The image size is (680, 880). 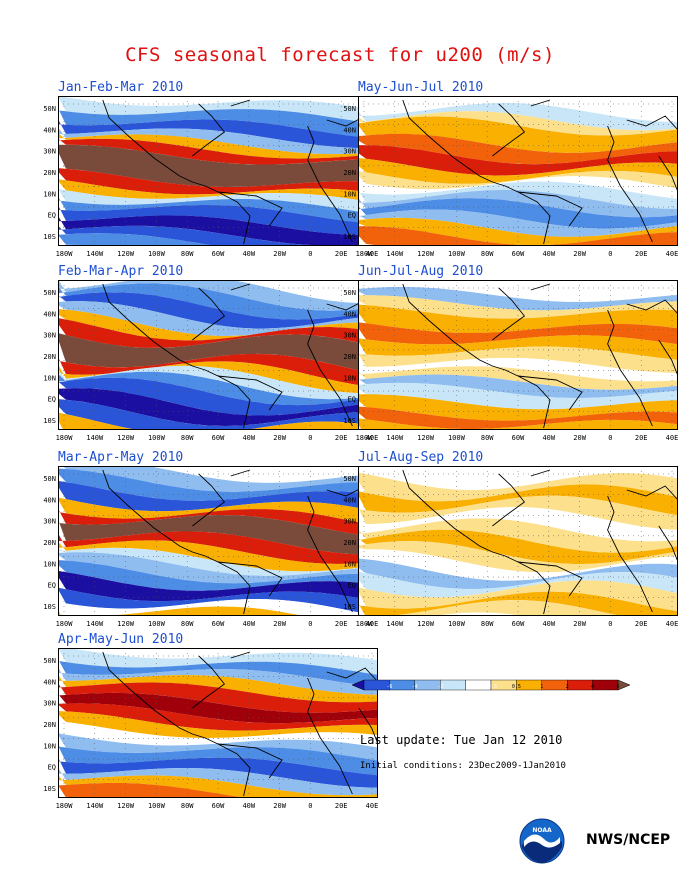 I want to click on coastline, so click(x=240, y=542).